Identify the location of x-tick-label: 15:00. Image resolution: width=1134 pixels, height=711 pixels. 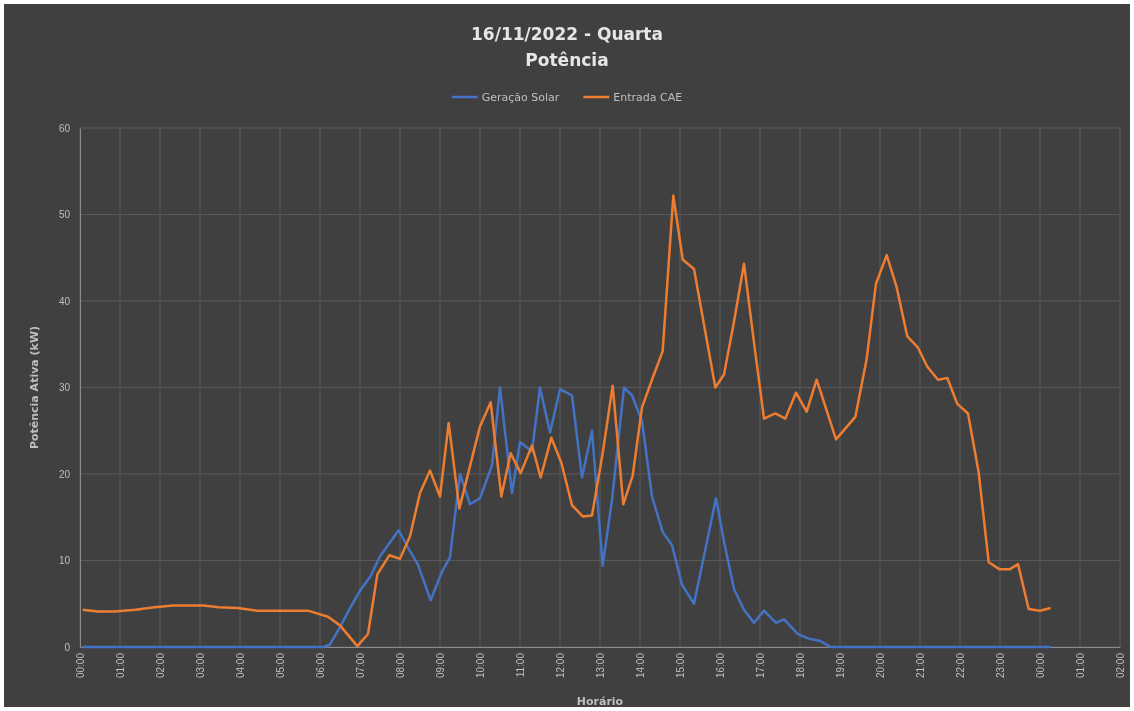
(680, 665).